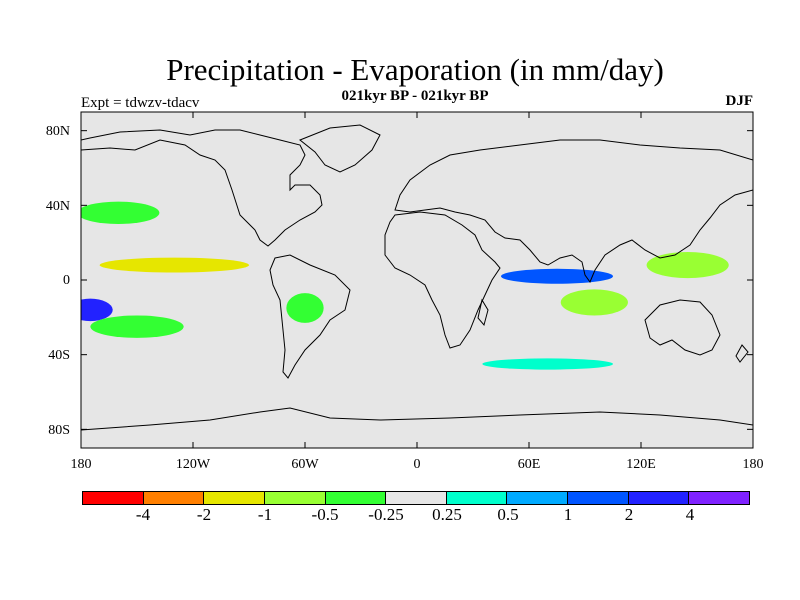  Describe the element at coordinates (59, 430) in the screenshot. I see `lat-tick-label: 80S` at that location.